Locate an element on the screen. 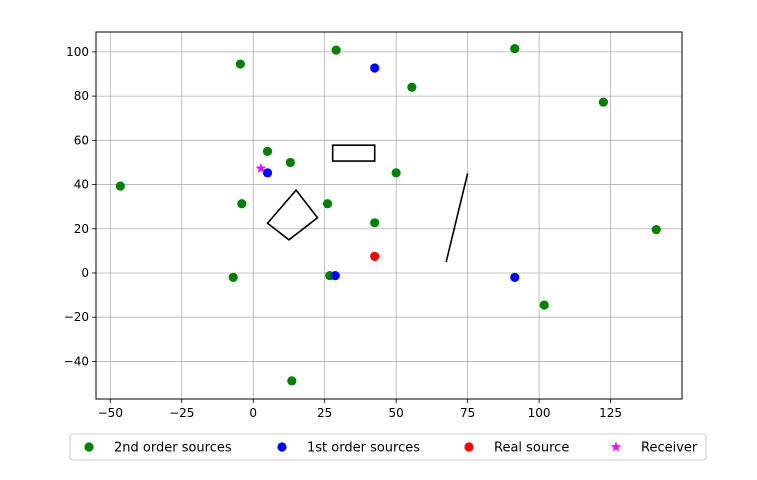 This screenshot has width=757, height=480. y-tick-label: 60 is located at coordinates (81, 140).